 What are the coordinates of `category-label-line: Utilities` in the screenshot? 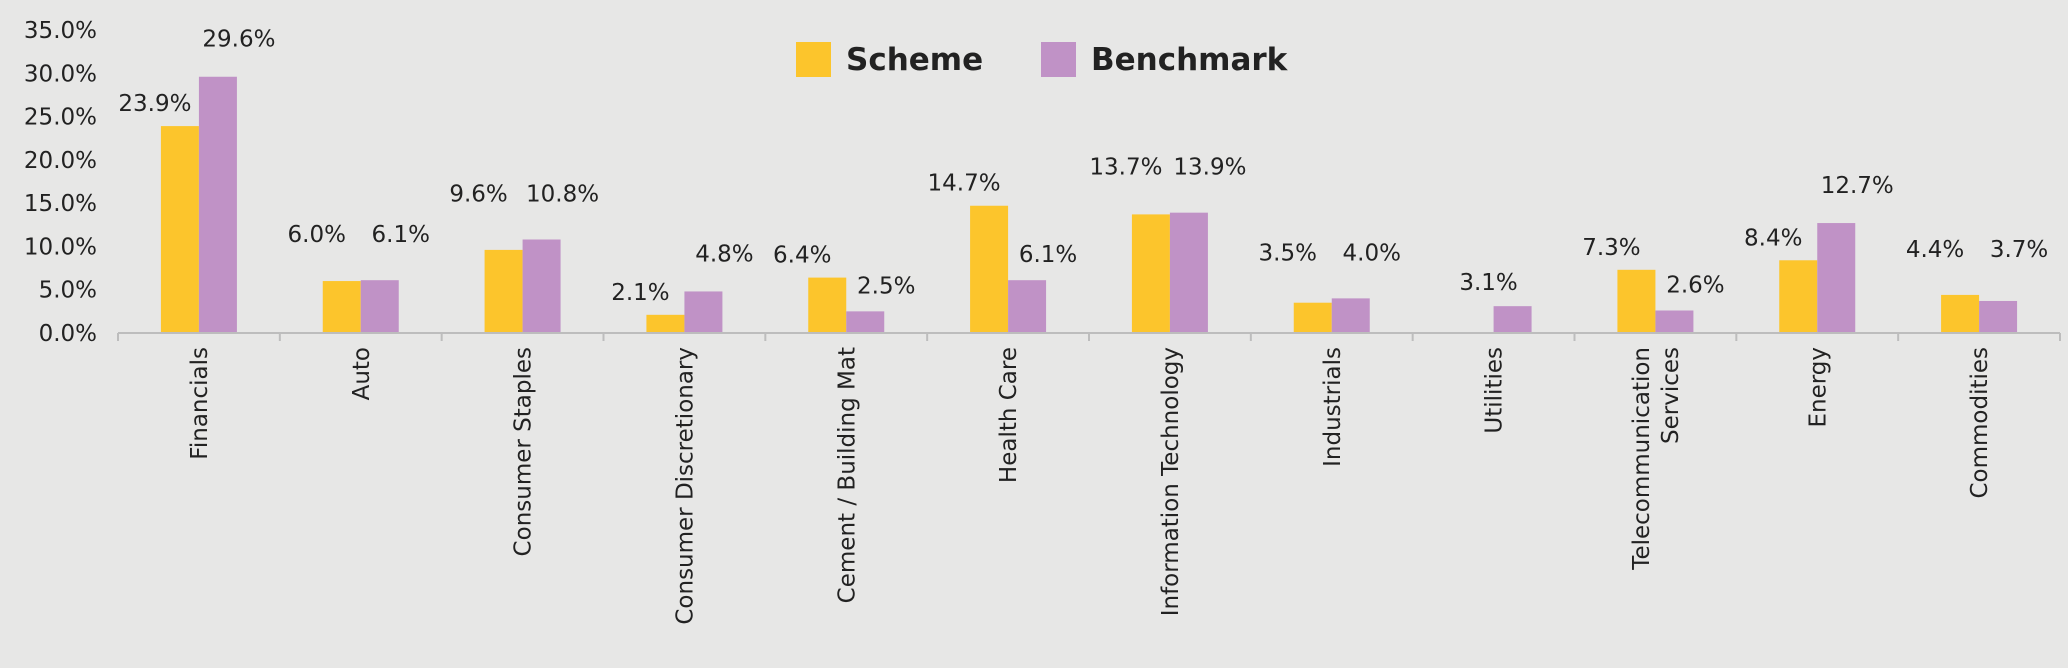 It's located at (1495, 390).